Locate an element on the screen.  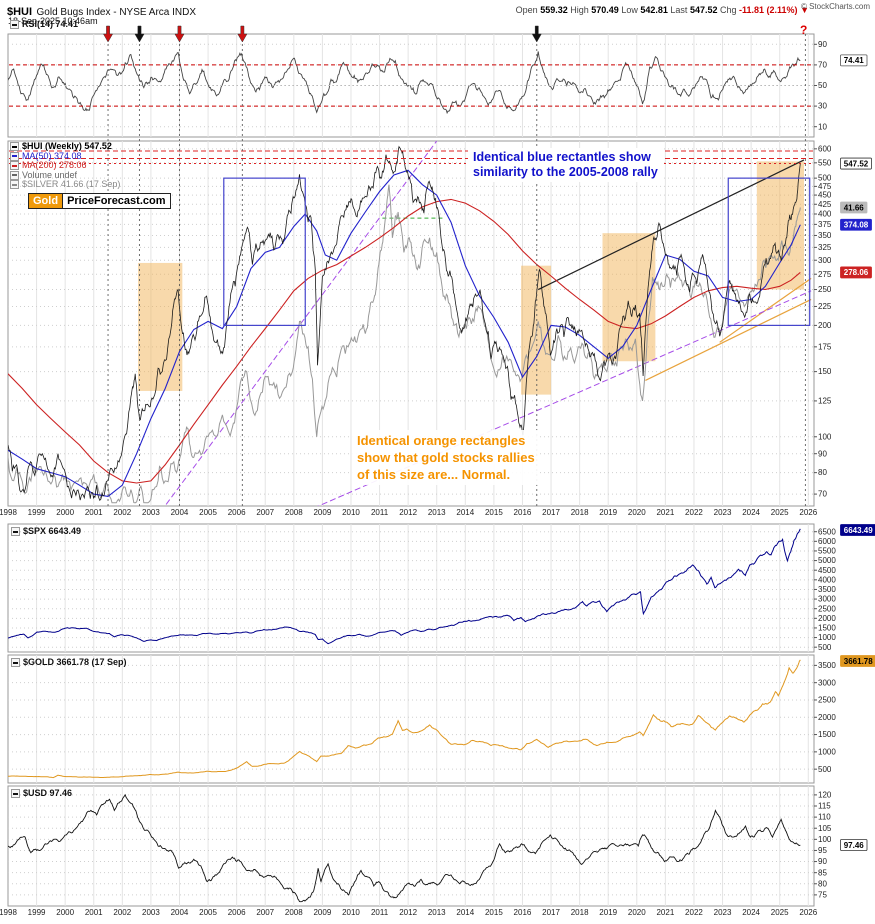
trendline is located at coordinates (765, 310).